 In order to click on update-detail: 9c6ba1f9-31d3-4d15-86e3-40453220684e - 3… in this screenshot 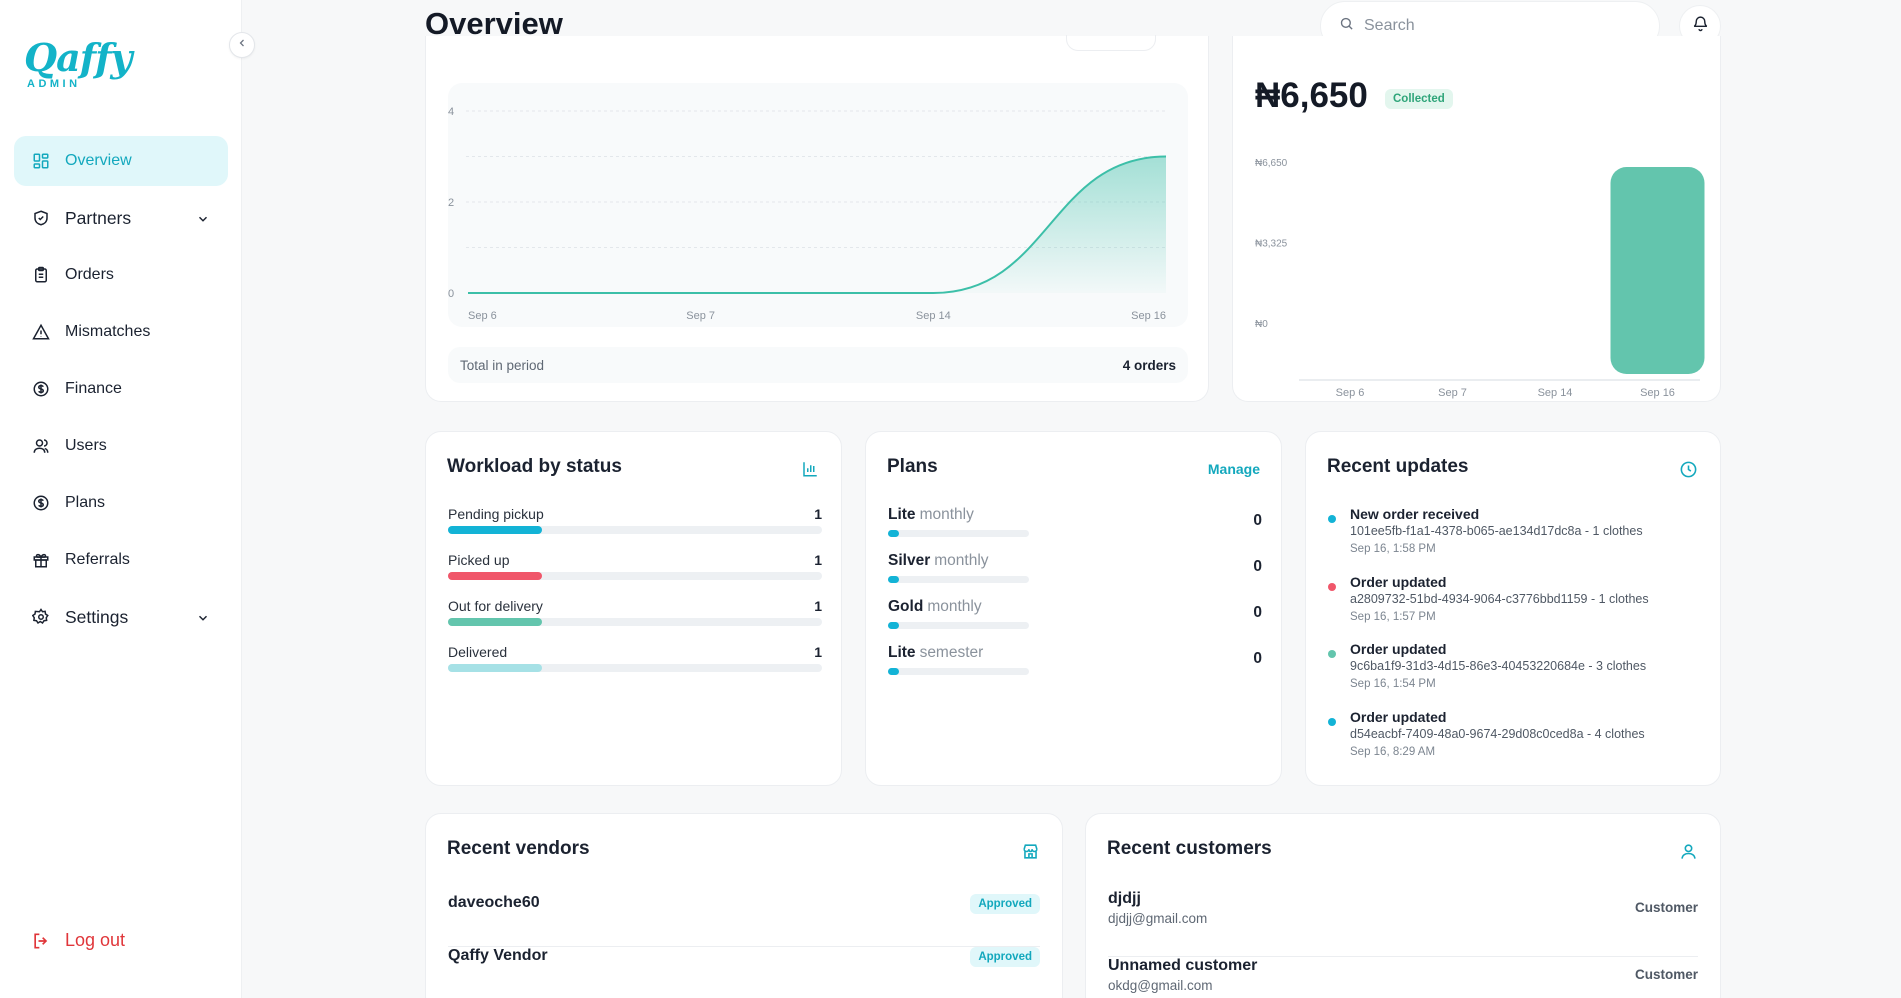, I will do `click(1498, 666)`.